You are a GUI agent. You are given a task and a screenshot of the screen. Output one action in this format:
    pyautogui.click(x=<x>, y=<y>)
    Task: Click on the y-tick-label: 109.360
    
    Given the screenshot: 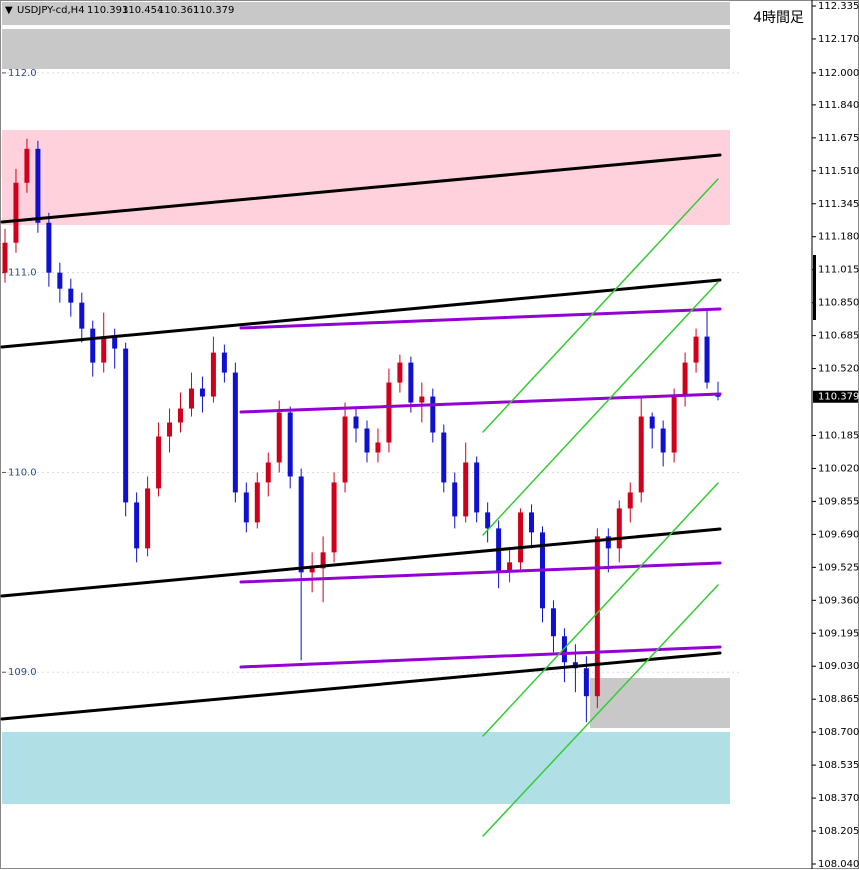 What is the action you would take?
    pyautogui.click(x=838, y=600)
    